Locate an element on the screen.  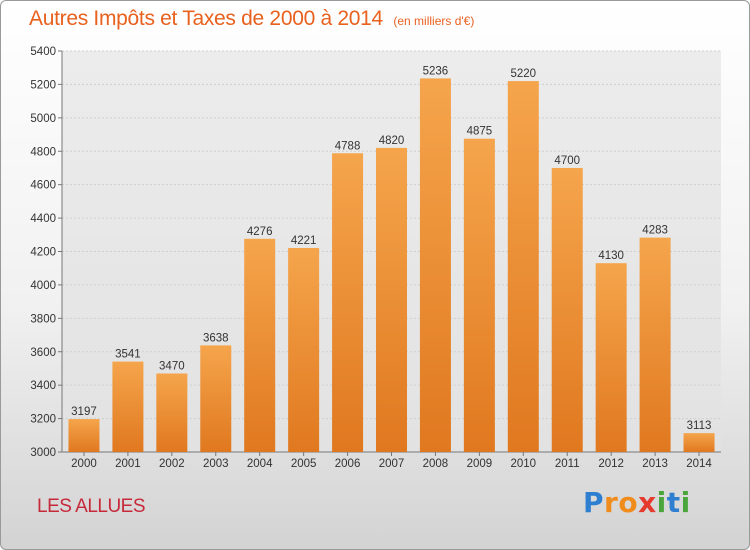
x-tick-label: 2009 is located at coordinates (480, 464).